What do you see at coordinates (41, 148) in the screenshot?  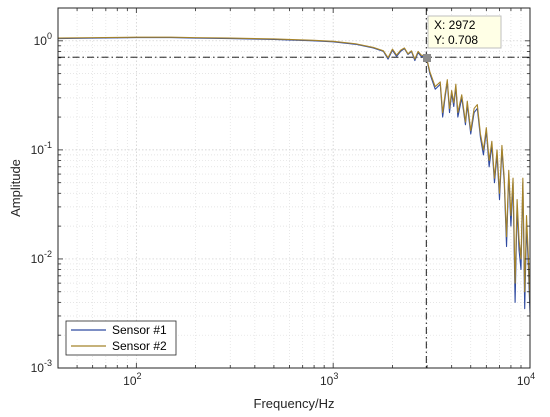 I see `y-tick-label: 10⁻¹` at bounding box center [41, 148].